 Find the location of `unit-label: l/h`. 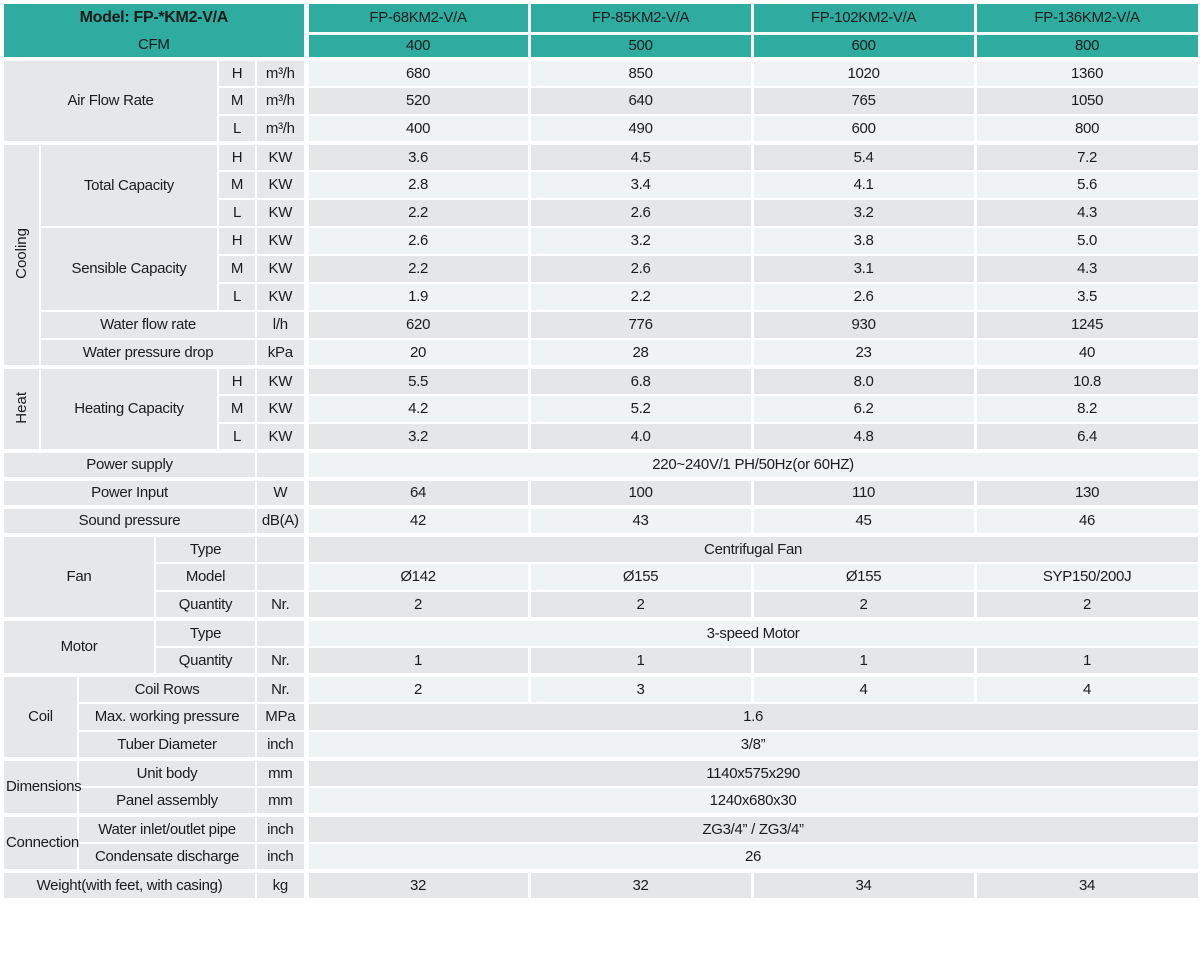

unit-label: l/h is located at coordinates (281, 325).